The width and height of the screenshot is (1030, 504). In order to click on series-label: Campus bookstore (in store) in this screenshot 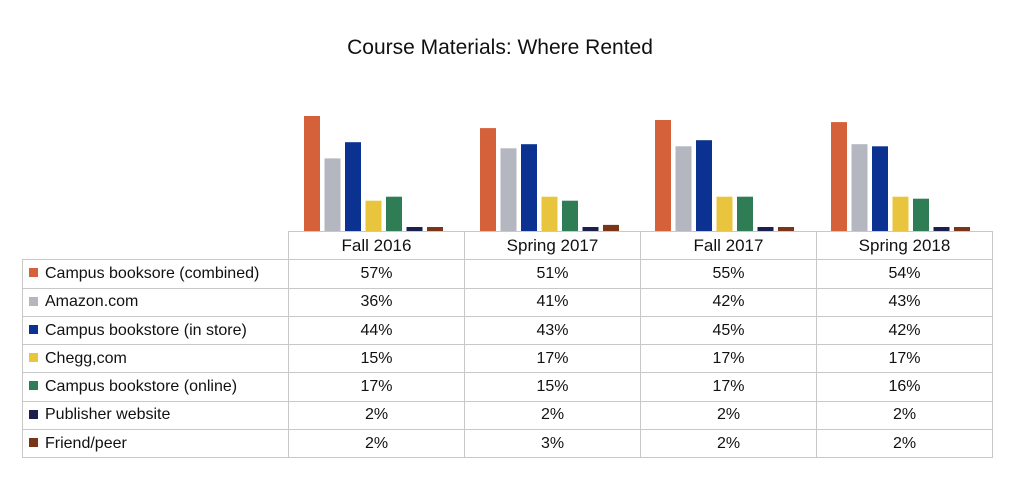, I will do `click(146, 330)`.